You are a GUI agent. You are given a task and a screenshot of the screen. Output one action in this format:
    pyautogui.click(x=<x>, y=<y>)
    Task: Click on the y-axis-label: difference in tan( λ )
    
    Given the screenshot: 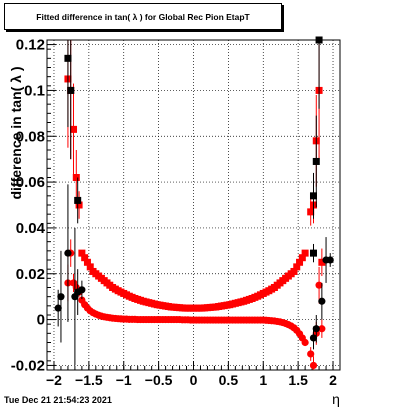 What is the action you would take?
    pyautogui.click(x=16, y=132)
    